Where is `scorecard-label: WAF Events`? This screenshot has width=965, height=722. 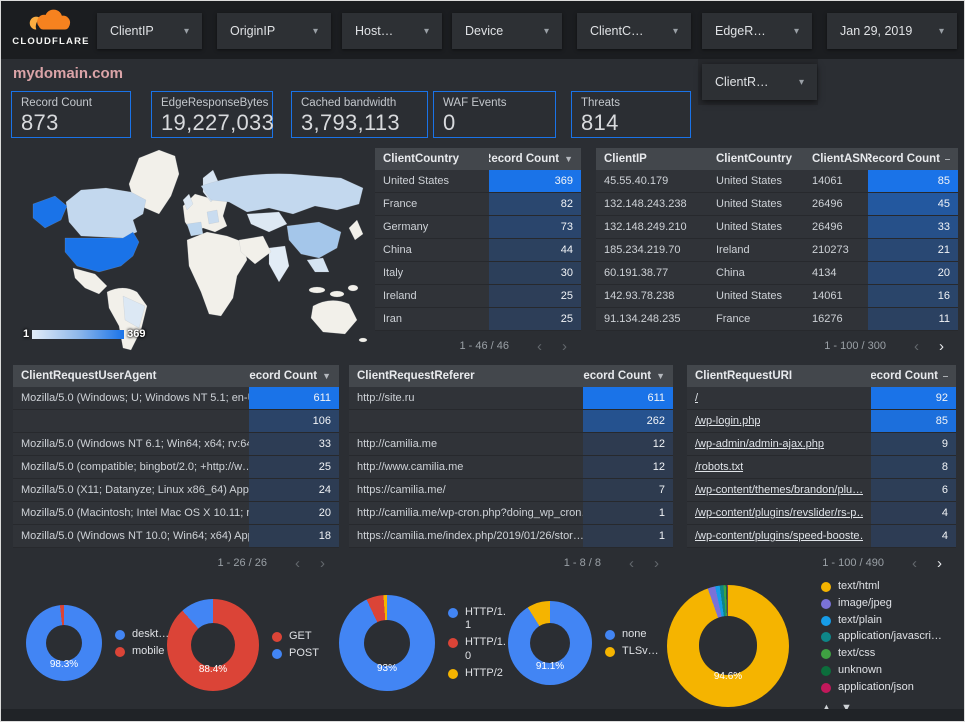
scorecard-label: WAF Events is located at coordinates (475, 103).